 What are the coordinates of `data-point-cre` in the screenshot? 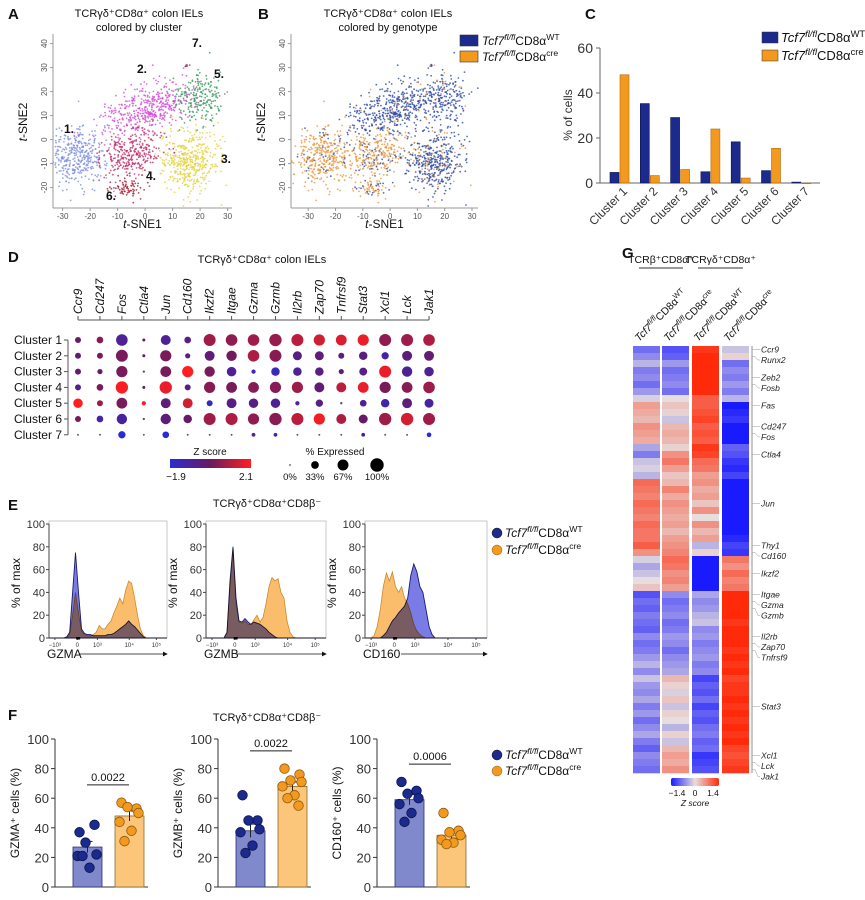 It's located at (443, 813).